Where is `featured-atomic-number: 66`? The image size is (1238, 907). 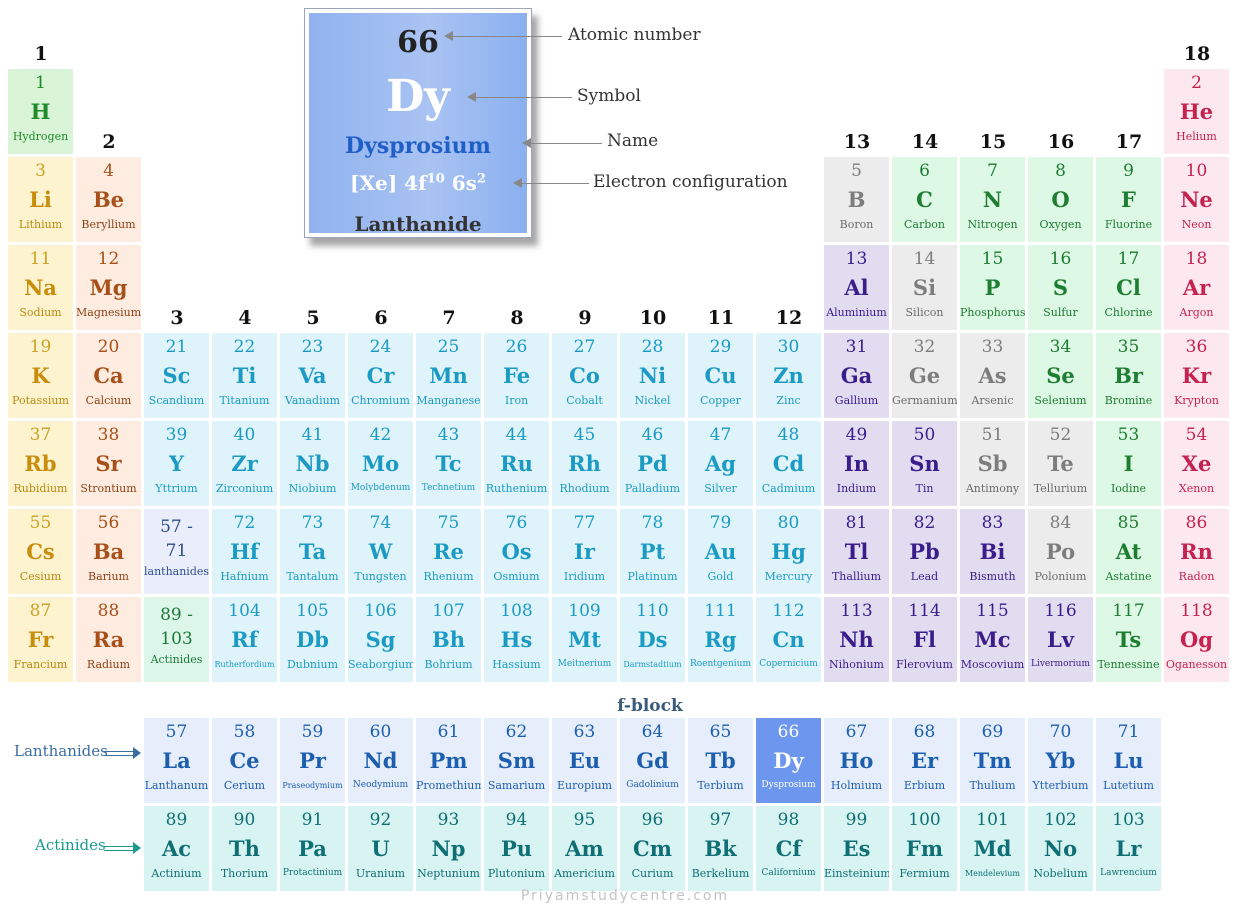 featured-atomic-number: 66 is located at coordinates (418, 42).